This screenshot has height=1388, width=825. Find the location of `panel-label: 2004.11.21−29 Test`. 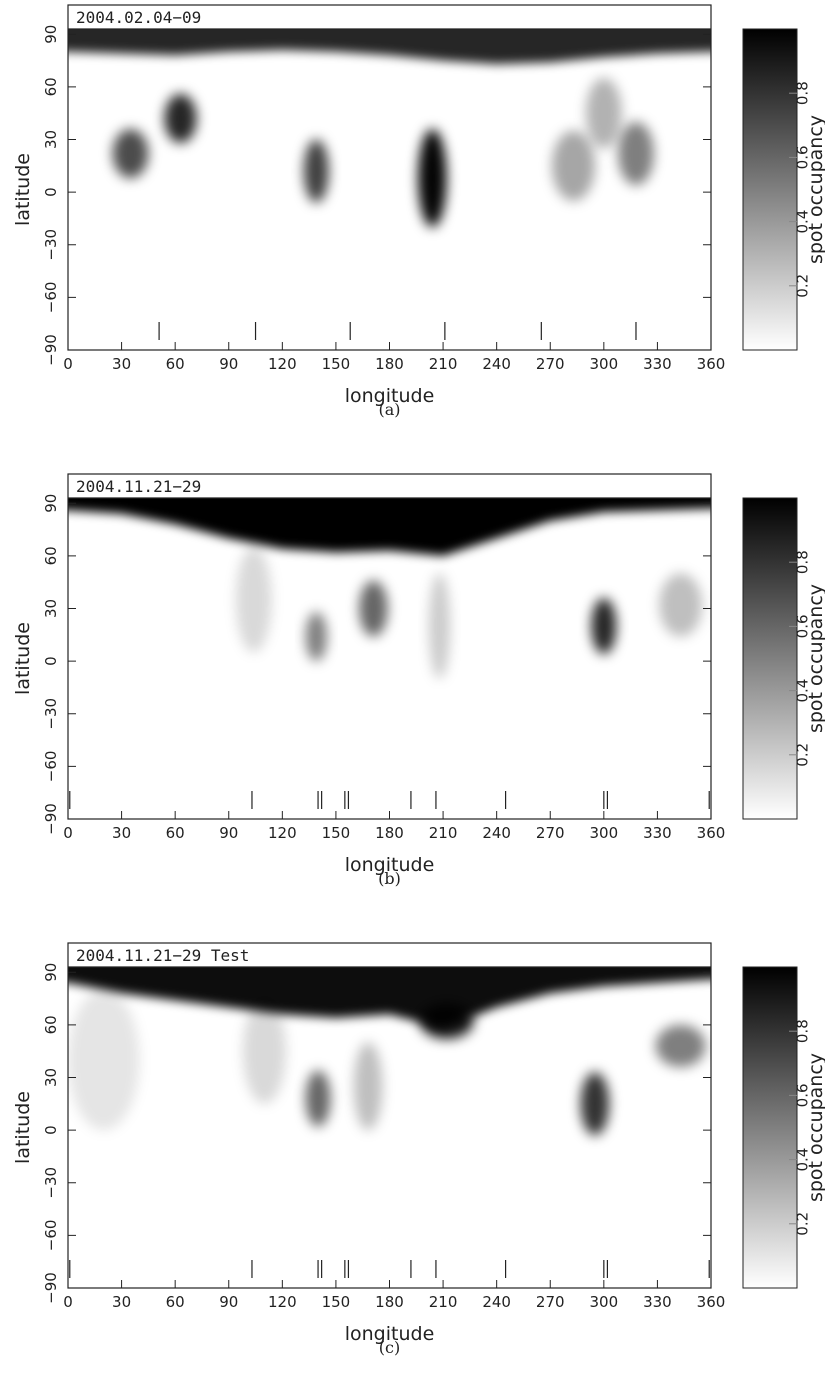

panel-label: 2004.11.21−29 Test is located at coordinates (162, 955).